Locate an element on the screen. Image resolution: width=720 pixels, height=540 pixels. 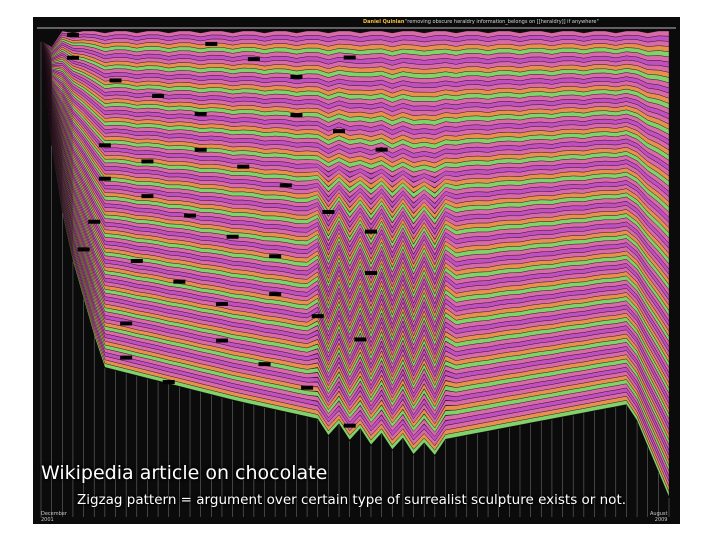
top-editor-label: Daniel Quinlan is located at coordinates (384, 22).